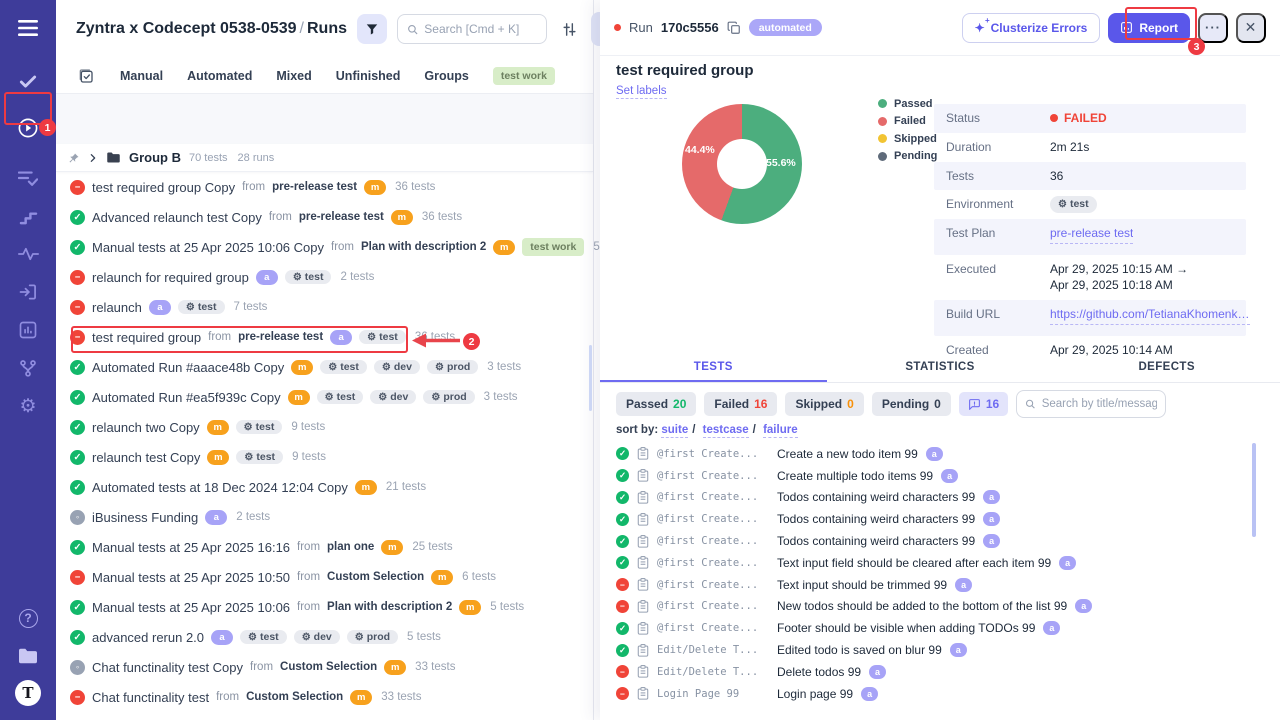  I want to click on tab-manual: Manual, so click(142, 75).